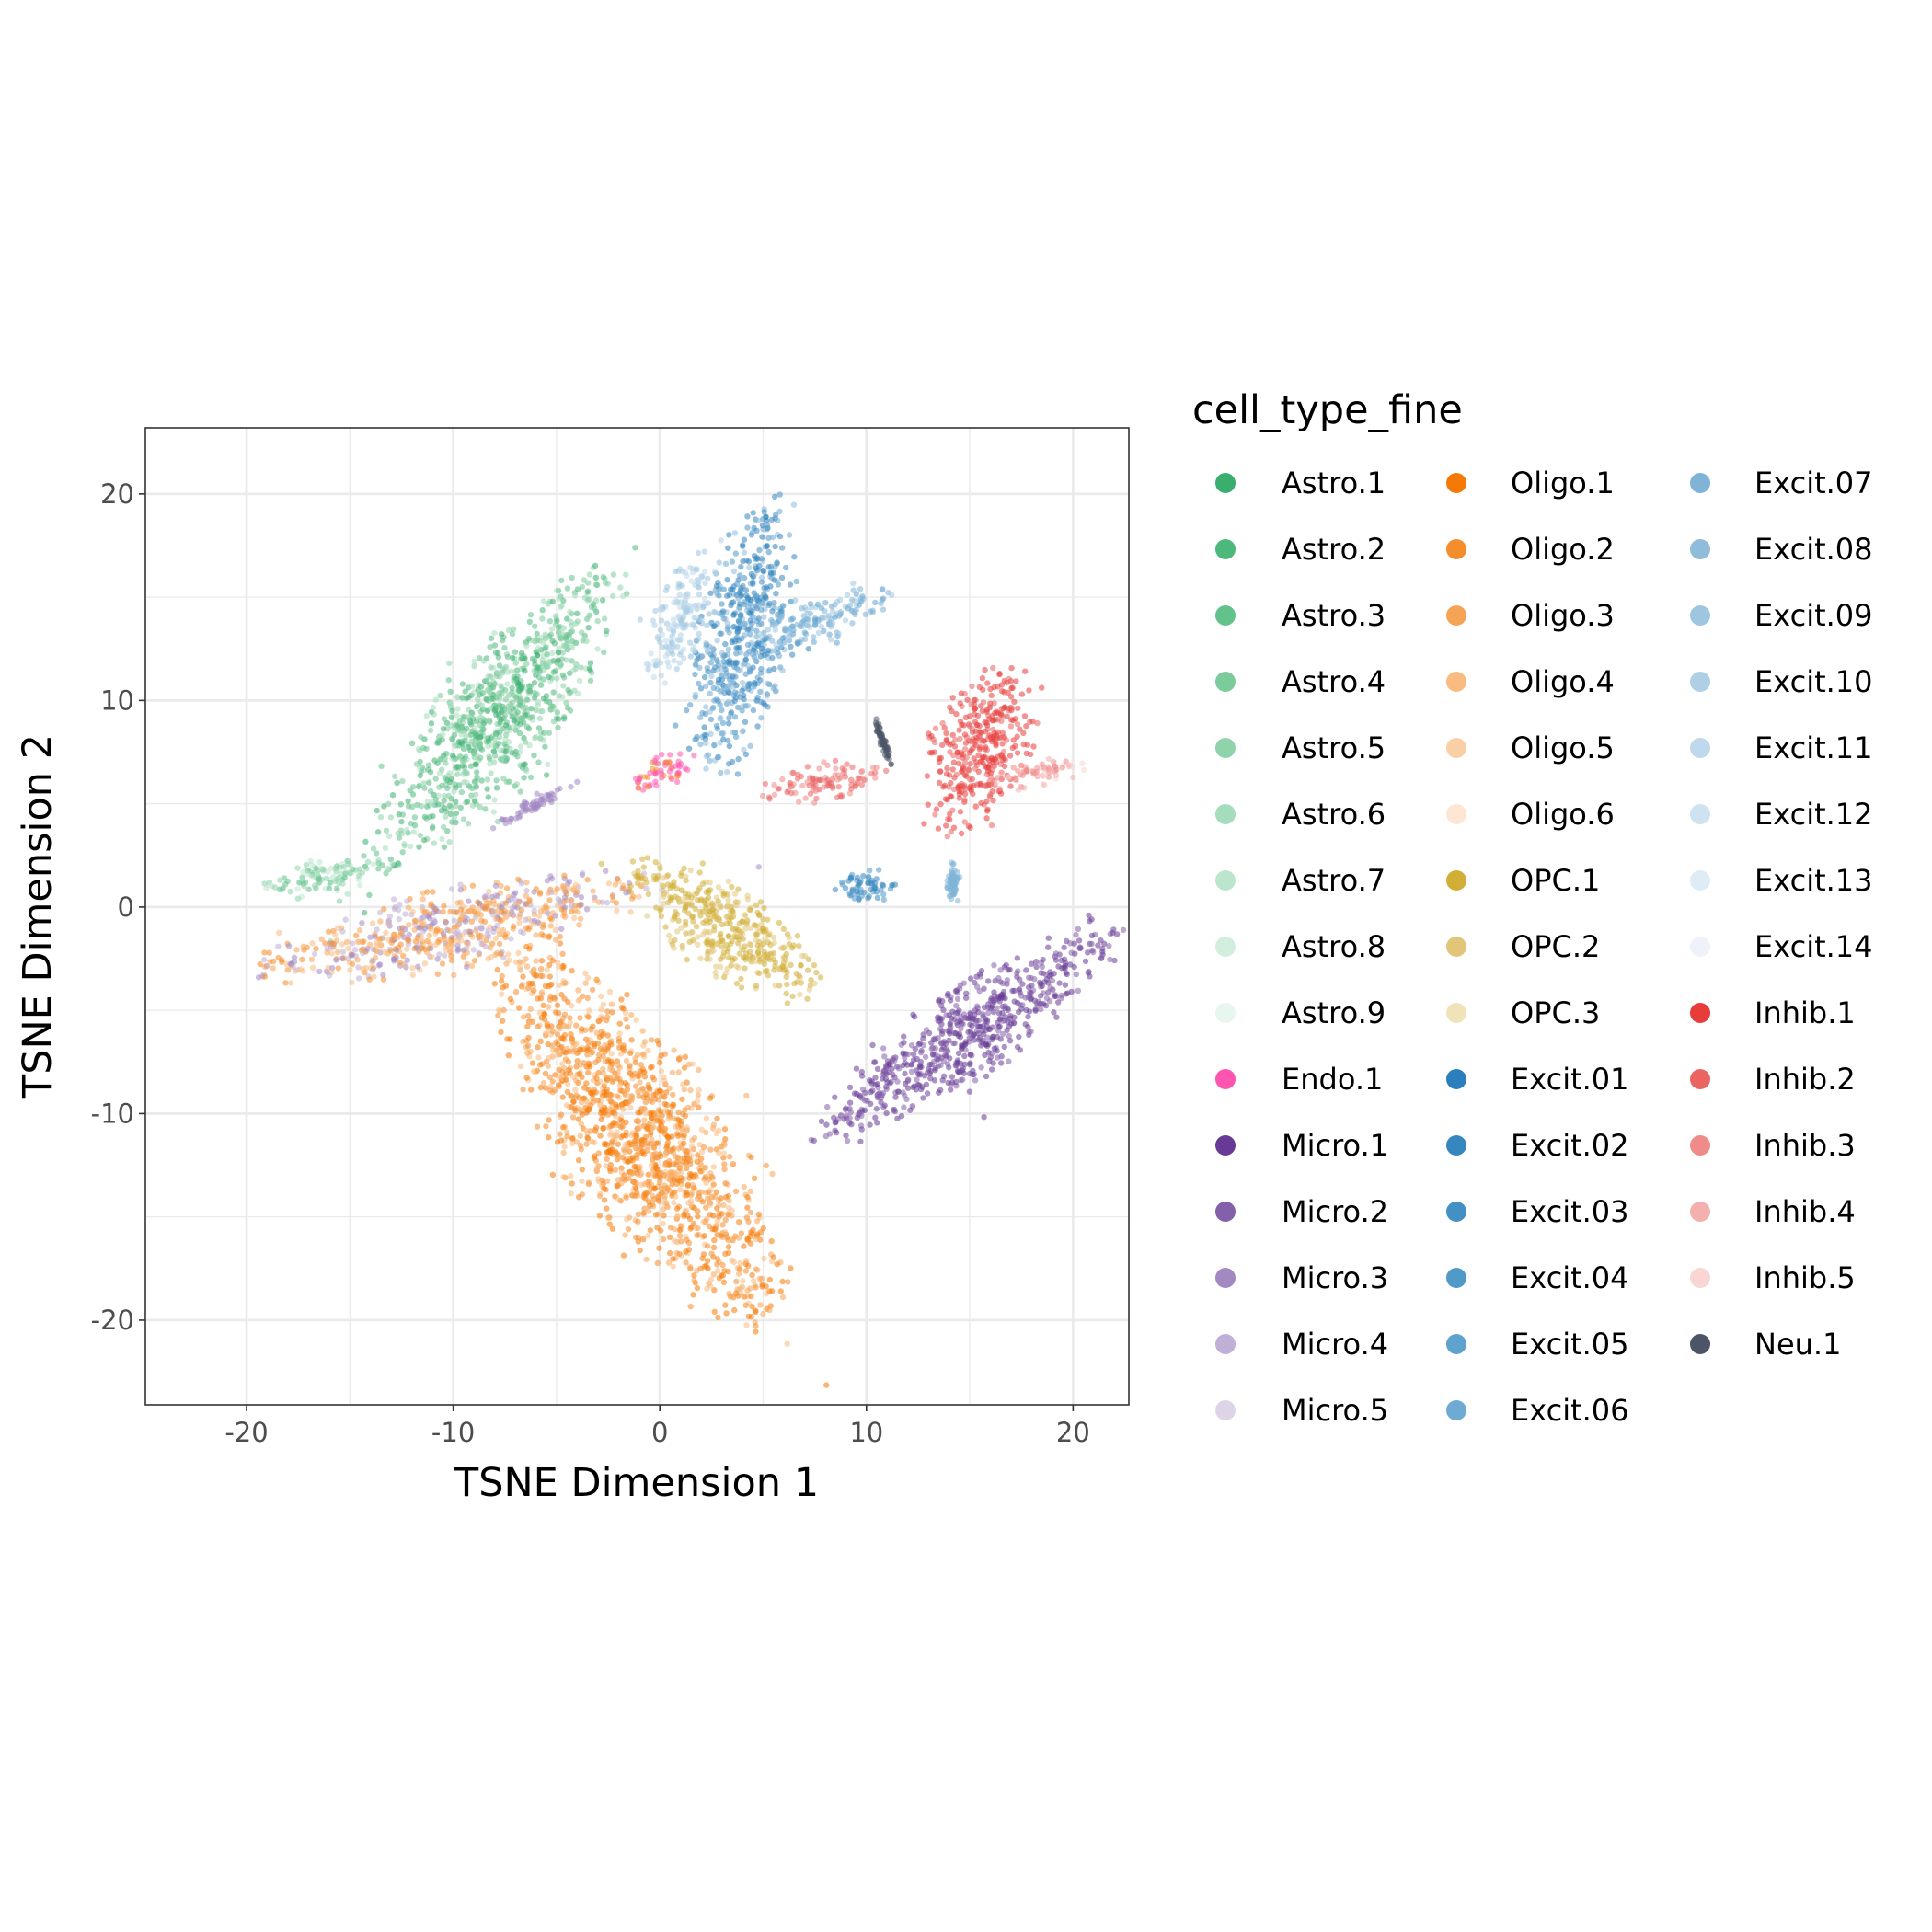  I want to click on cluster-inhib-main, so click(983, 752).